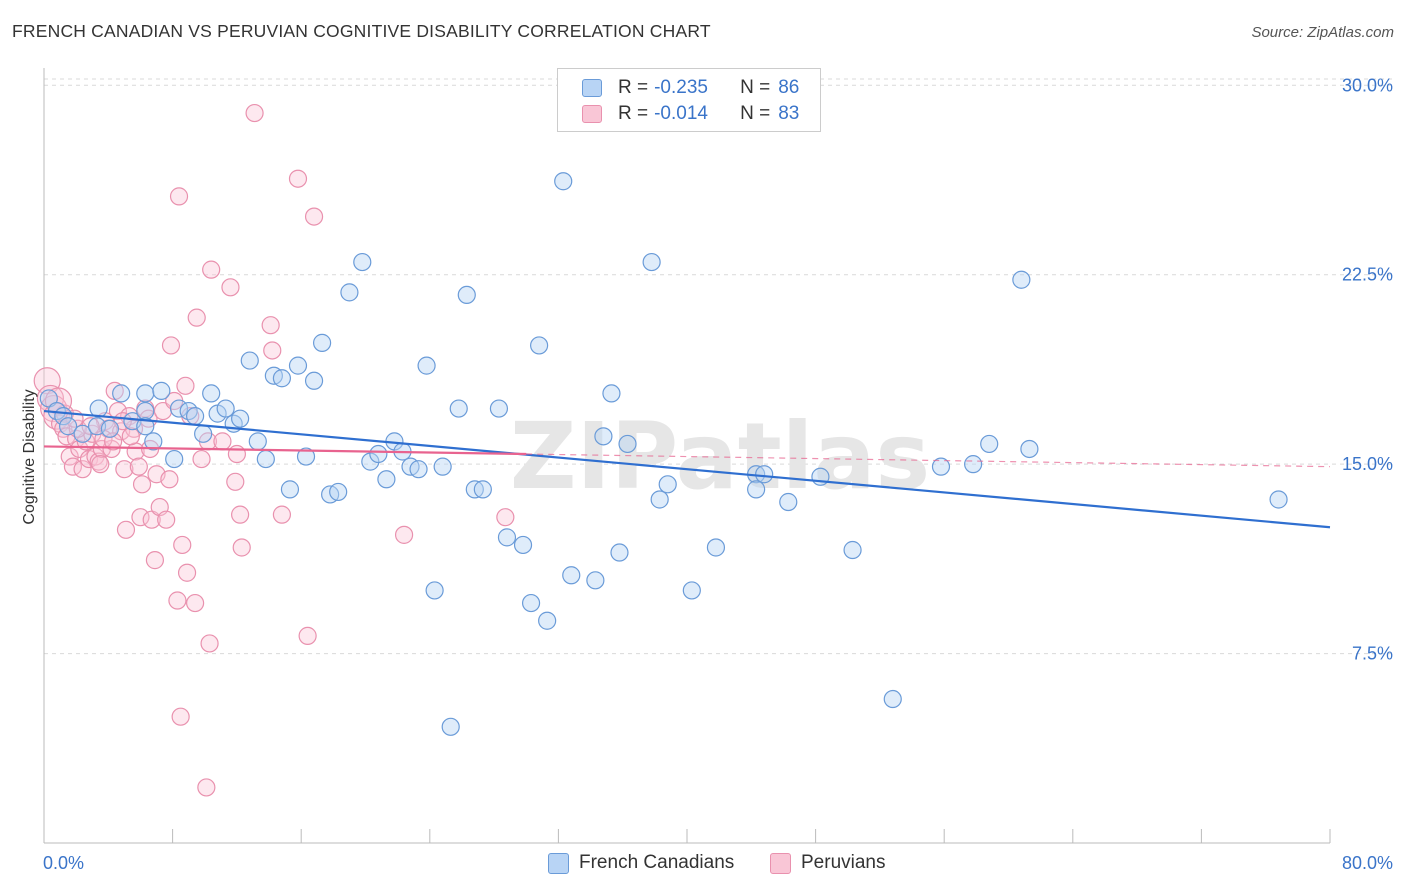  I want to click on x-tick-label: 80.0%, so click(1367, 863).